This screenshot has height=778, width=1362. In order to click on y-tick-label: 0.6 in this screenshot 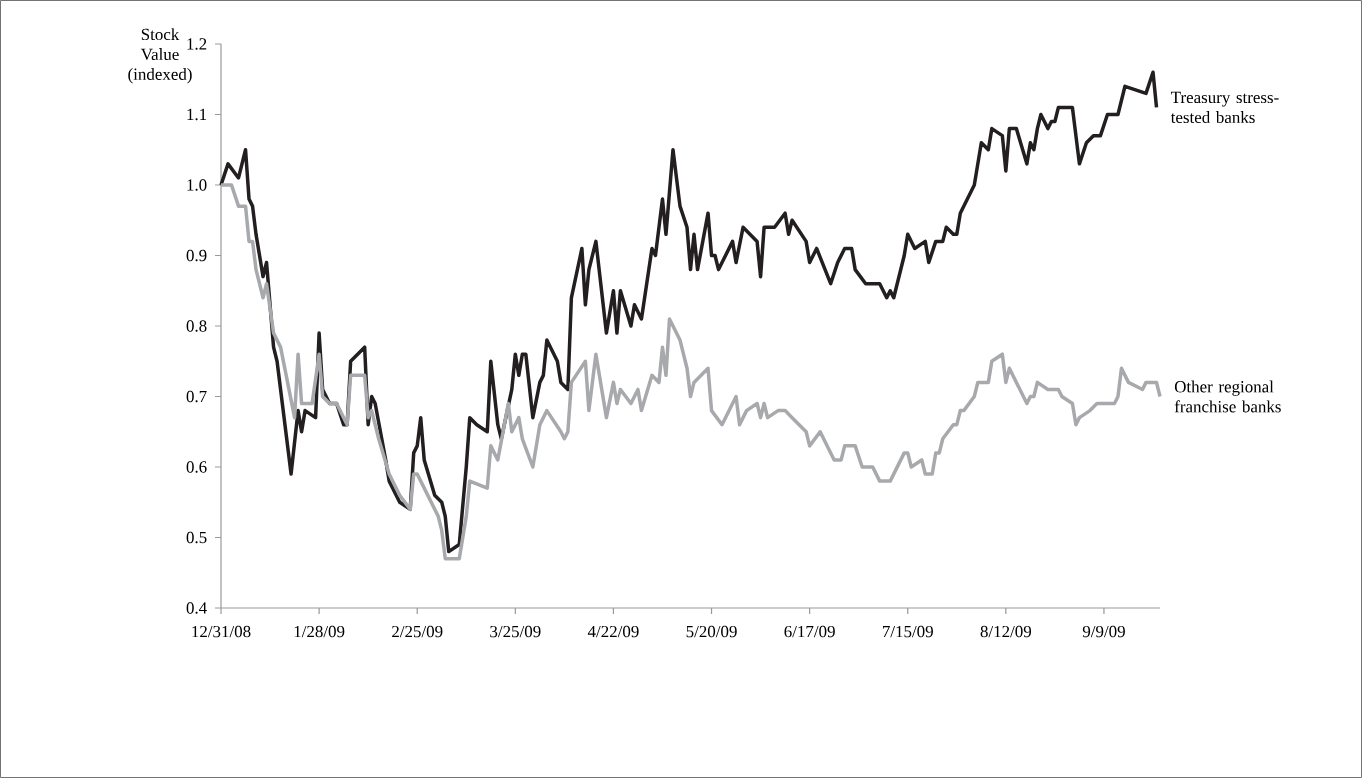, I will do `click(196, 467)`.